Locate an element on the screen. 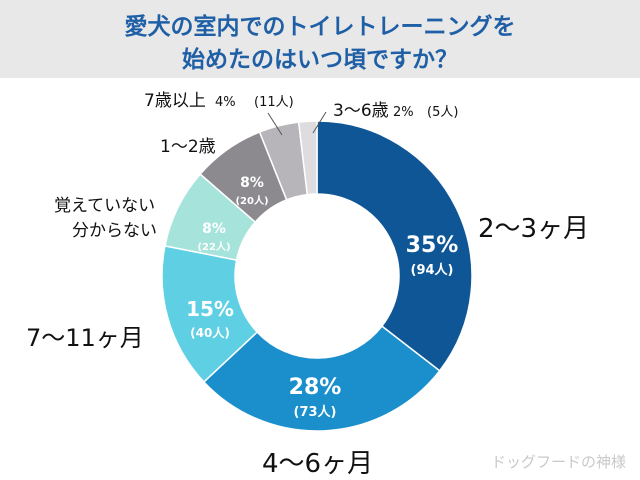 The height and width of the screenshot is (480, 640). chart-title-line-1: 愛犬の室内でのトイレトレーニングを is located at coordinates (320, 27).